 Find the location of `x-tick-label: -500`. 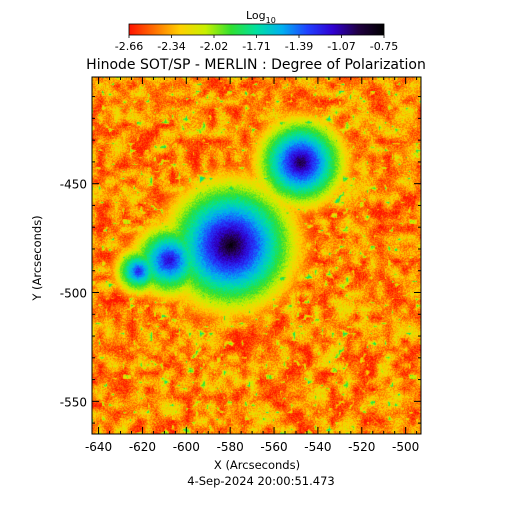

x-tick-label: -500 is located at coordinates (405, 447).